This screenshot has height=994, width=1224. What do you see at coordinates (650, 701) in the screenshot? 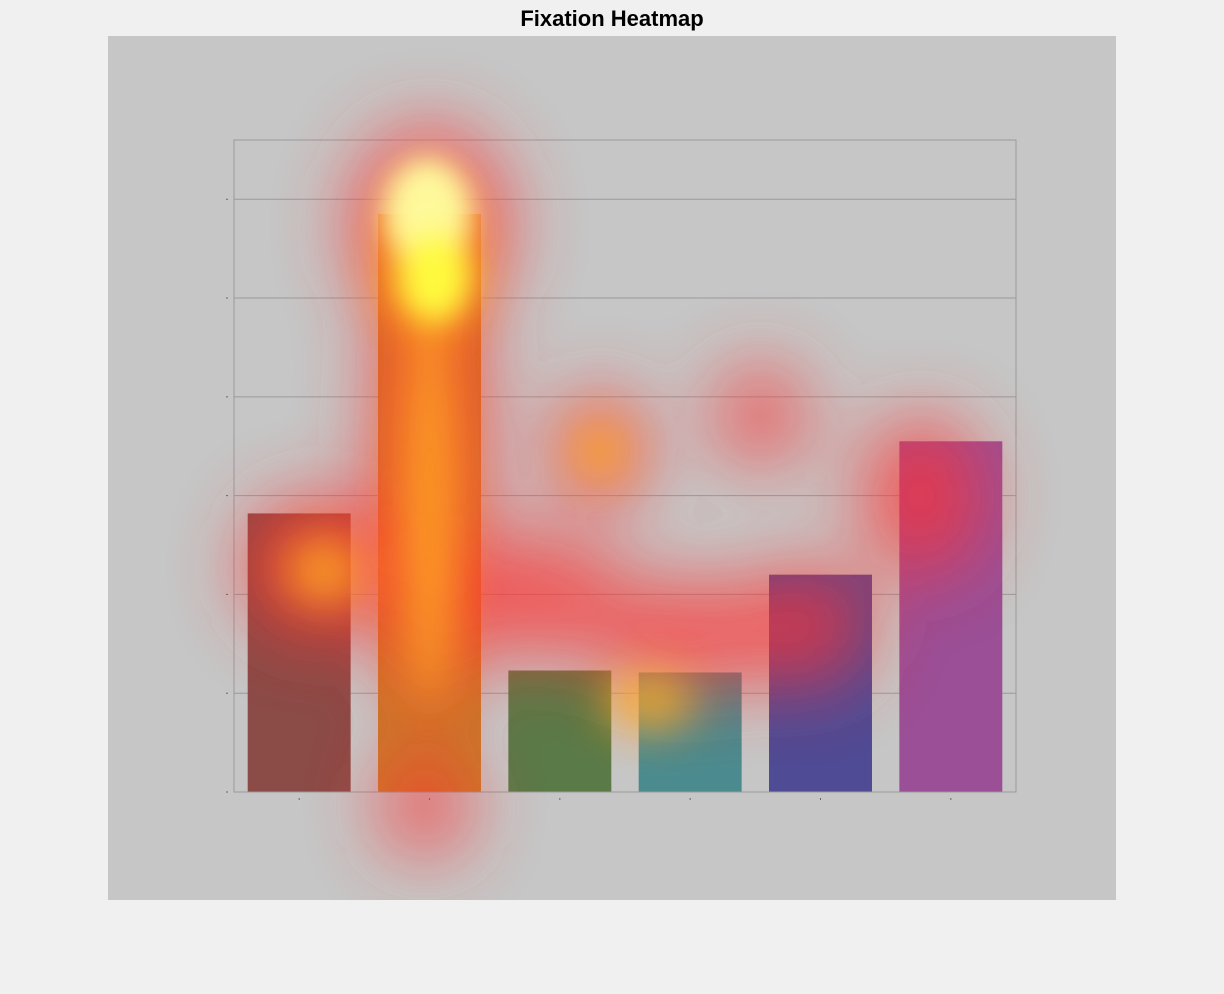
I see `heat-orange-bar3` at bounding box center [650, 701].